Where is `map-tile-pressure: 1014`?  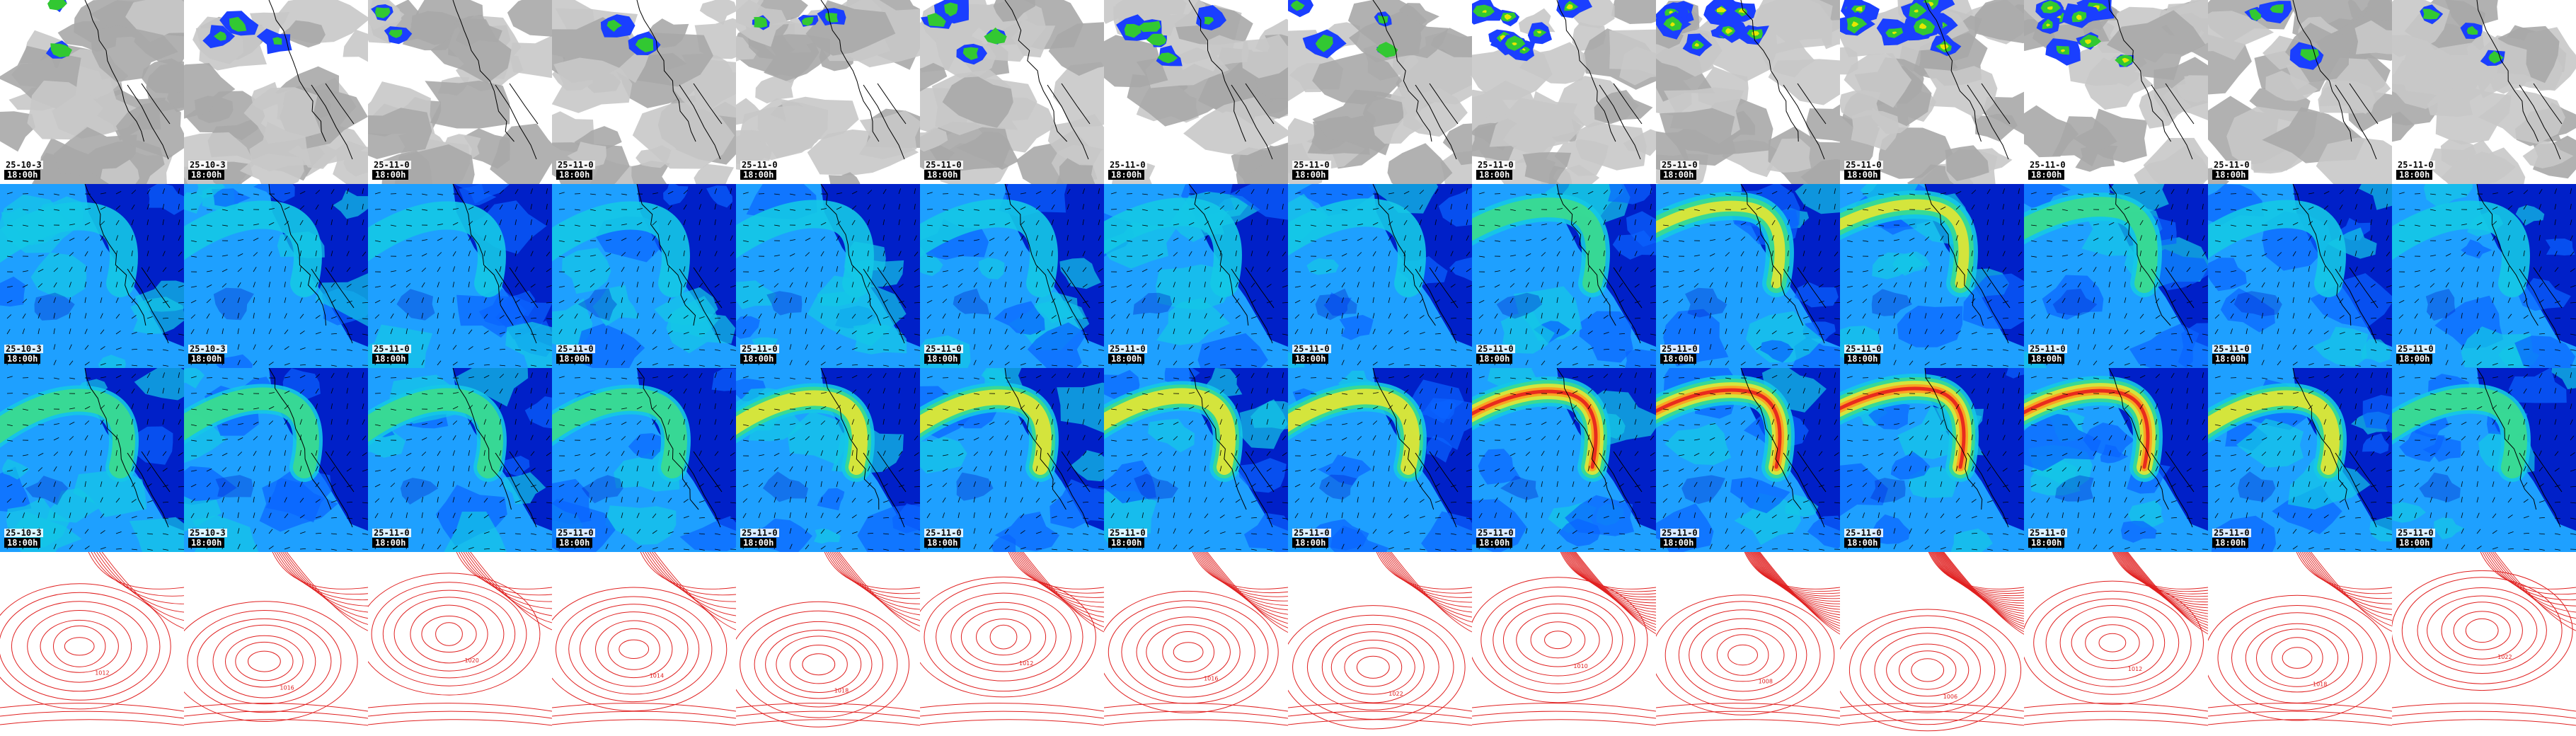
map-tile-pressure: 1014 is located at coordinates (644, 644).